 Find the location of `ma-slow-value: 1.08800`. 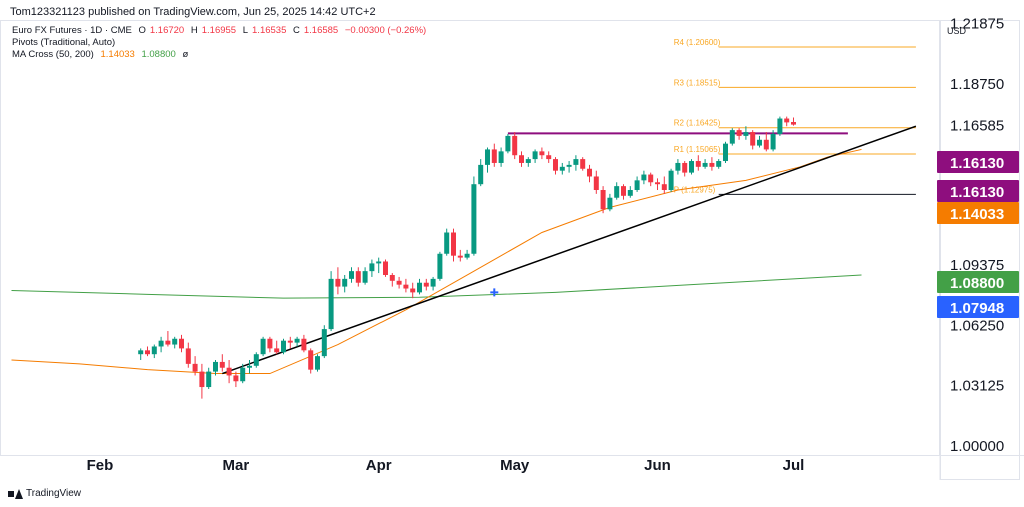

ma-slow-value: 1.08800 is located at coordinates (158, 54).